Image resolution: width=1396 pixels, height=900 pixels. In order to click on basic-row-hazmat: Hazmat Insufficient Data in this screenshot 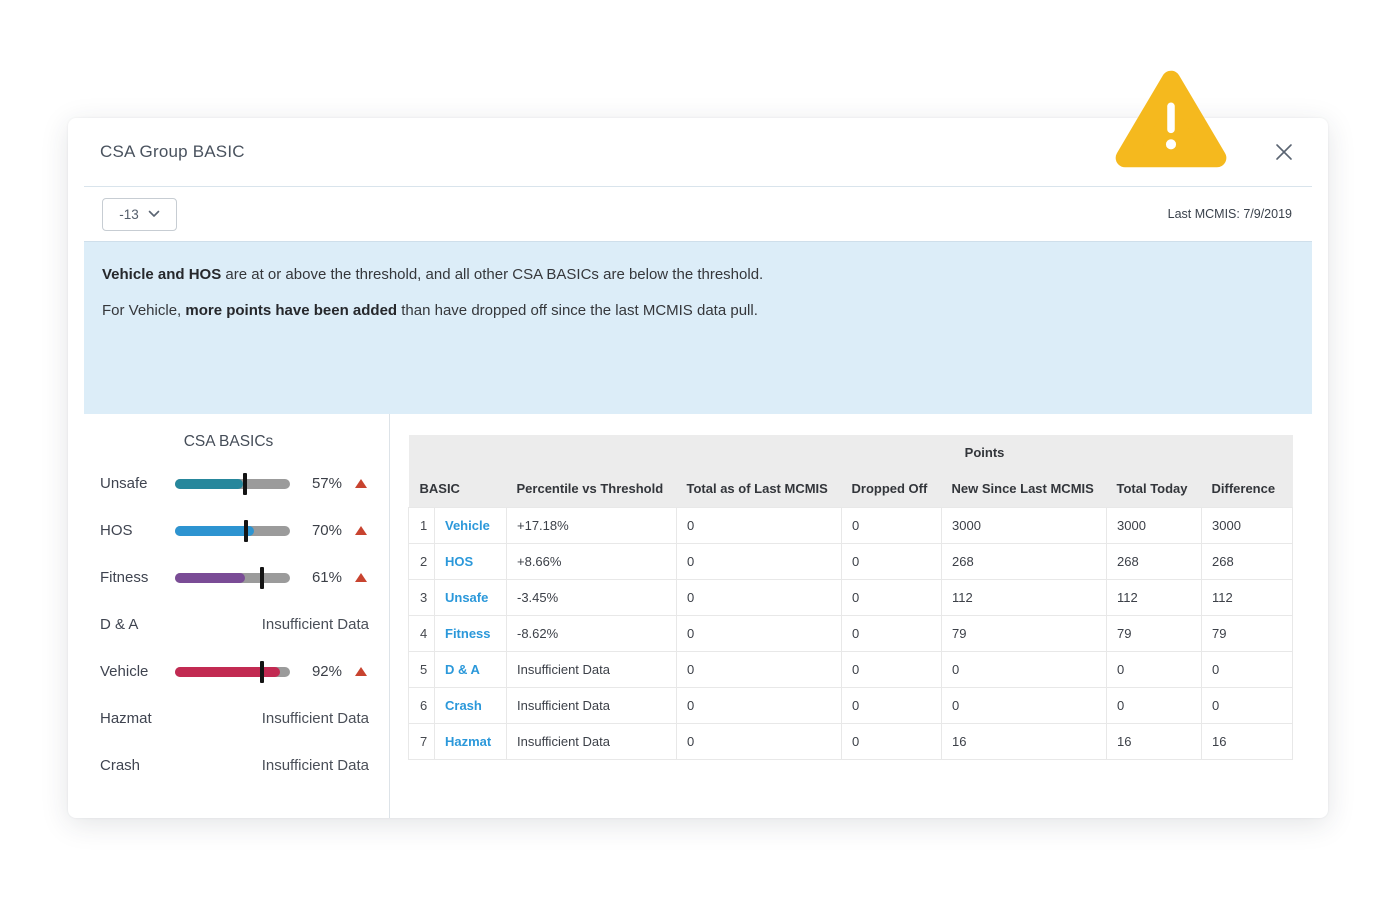, I will do `click(228, 718)`.